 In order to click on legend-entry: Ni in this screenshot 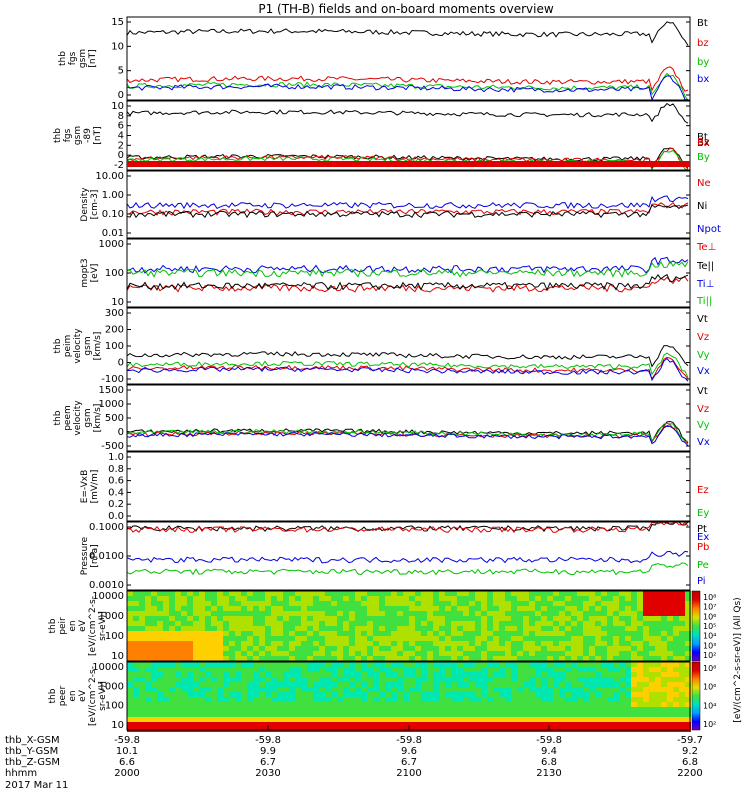, I will do `click(702, 206)`.